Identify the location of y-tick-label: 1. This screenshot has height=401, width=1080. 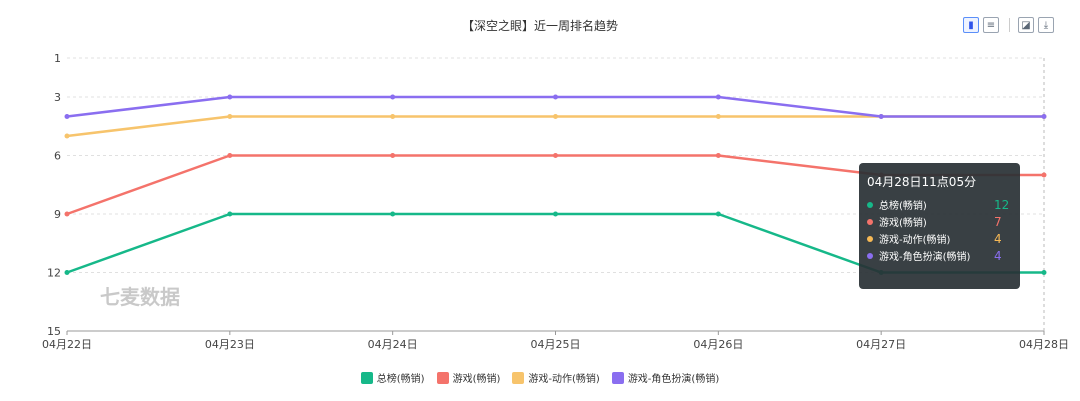
(57, 58).